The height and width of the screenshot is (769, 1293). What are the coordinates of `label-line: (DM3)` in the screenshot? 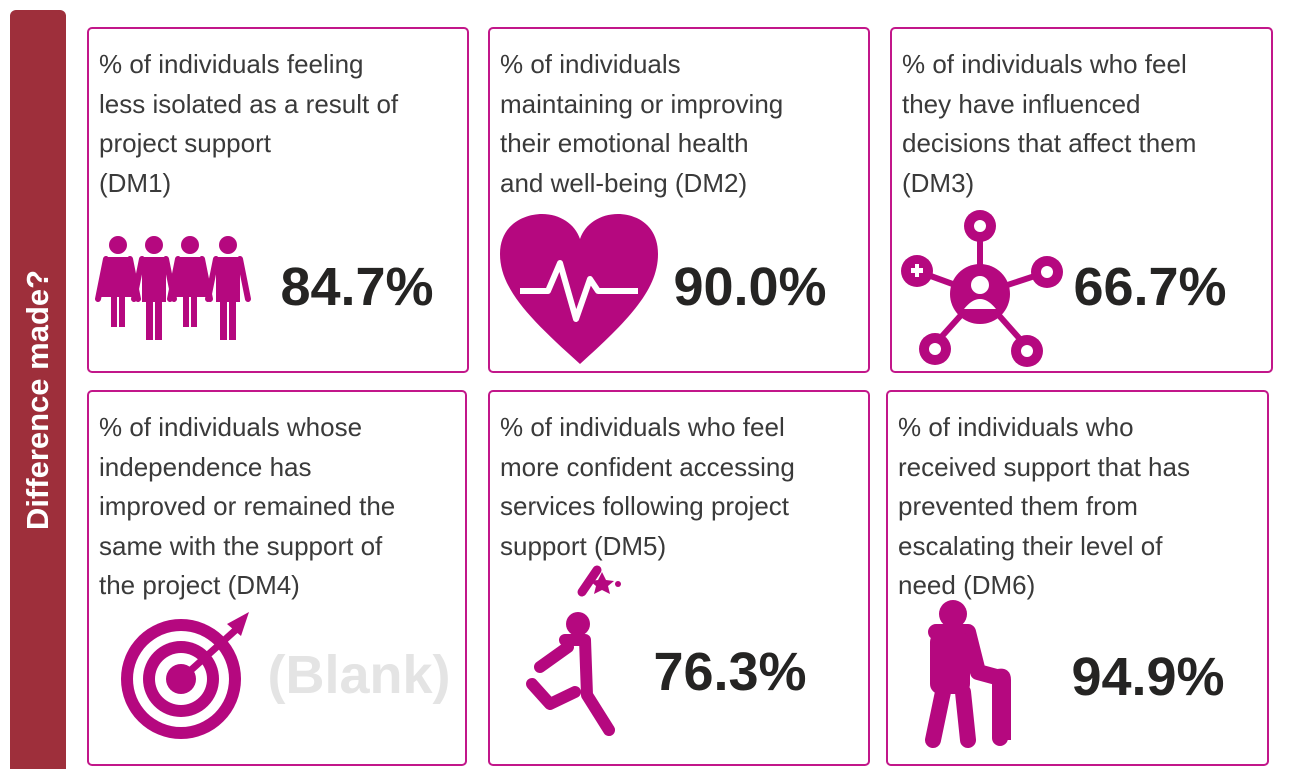 It's located at (938, 182).